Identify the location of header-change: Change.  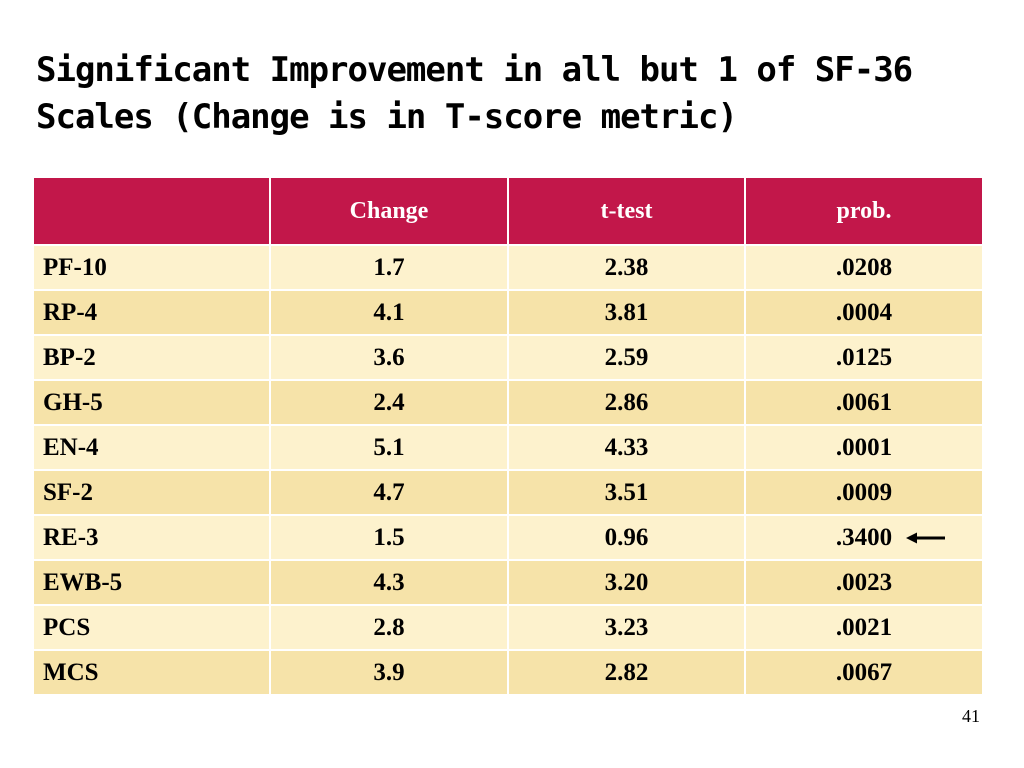
(389, 211).